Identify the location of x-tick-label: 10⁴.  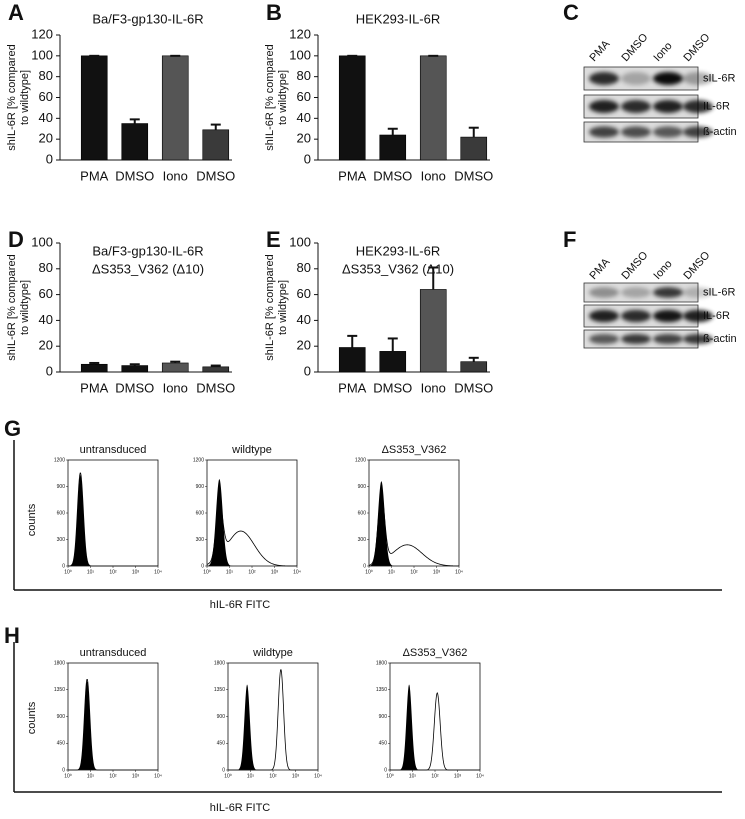
(459, 572).